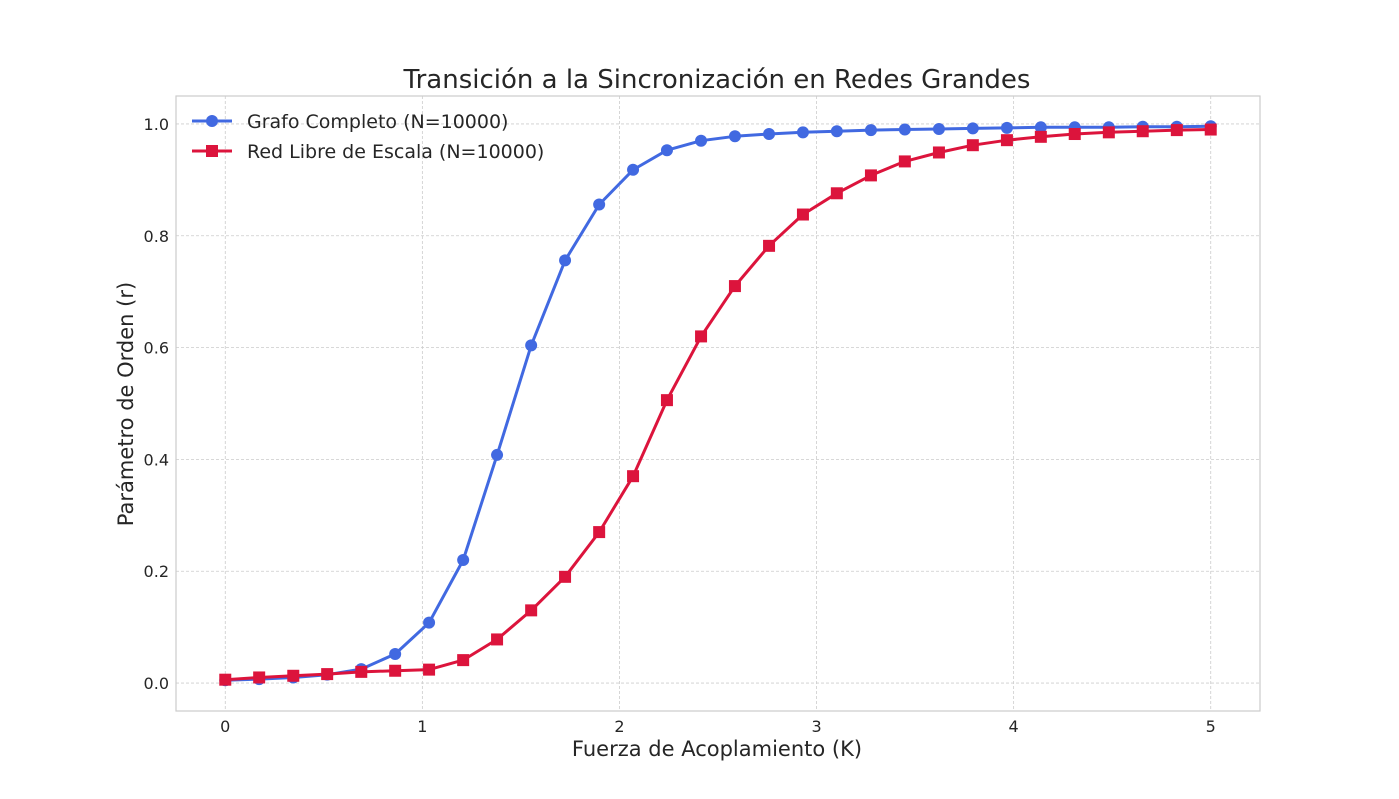 This screenshot has width=1399, height=799. Describe the element at coordinates (156, 348) in the screenshot. I see `y-tick-label: 0.6` at that location.